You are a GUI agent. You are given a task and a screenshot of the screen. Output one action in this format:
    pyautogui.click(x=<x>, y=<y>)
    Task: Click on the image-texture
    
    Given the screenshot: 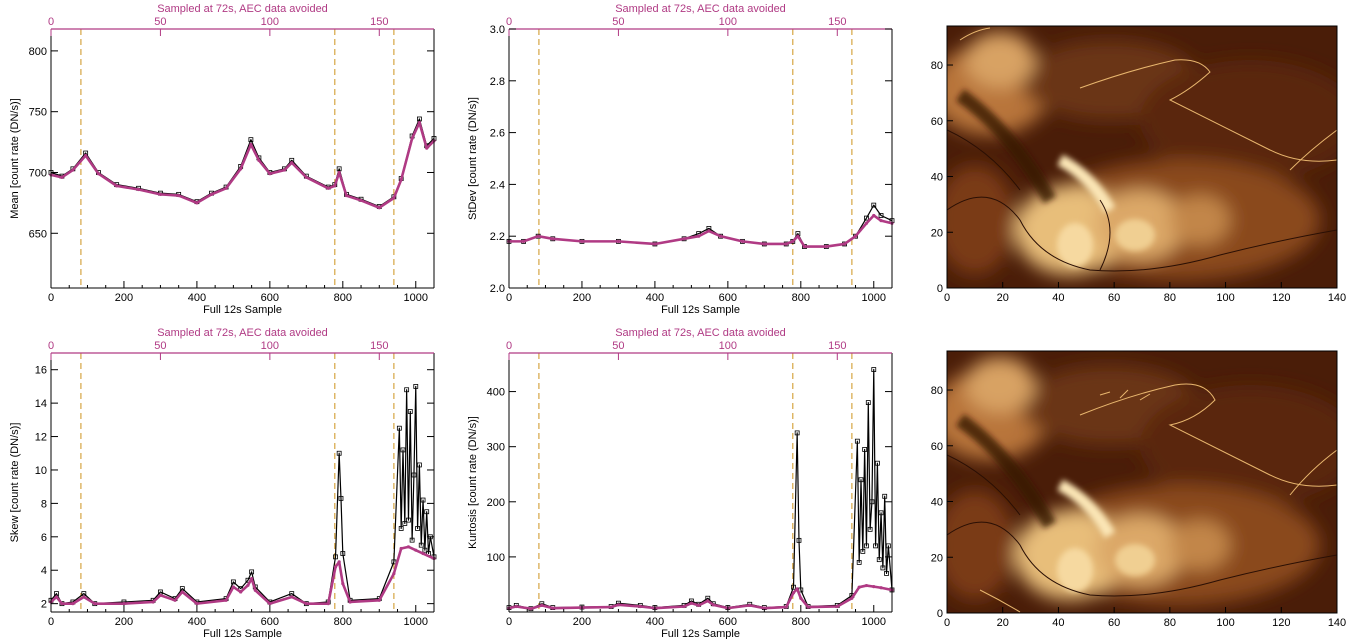 What is the action you would take?
    pyautogui.click(x=1142, y=481)
    